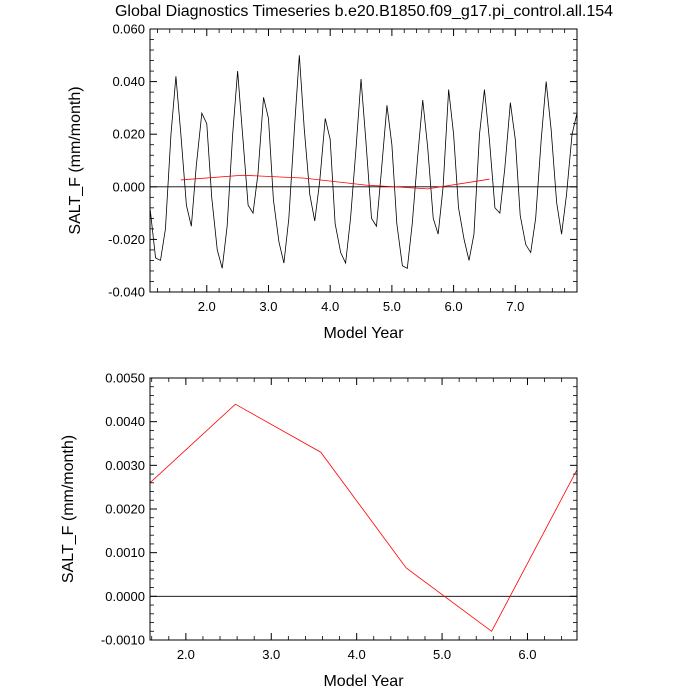  What do you see at coordinates (128, 29) in the screenshot?
I see `y-tick-label: 0.060` at bounding box center [128, 29].